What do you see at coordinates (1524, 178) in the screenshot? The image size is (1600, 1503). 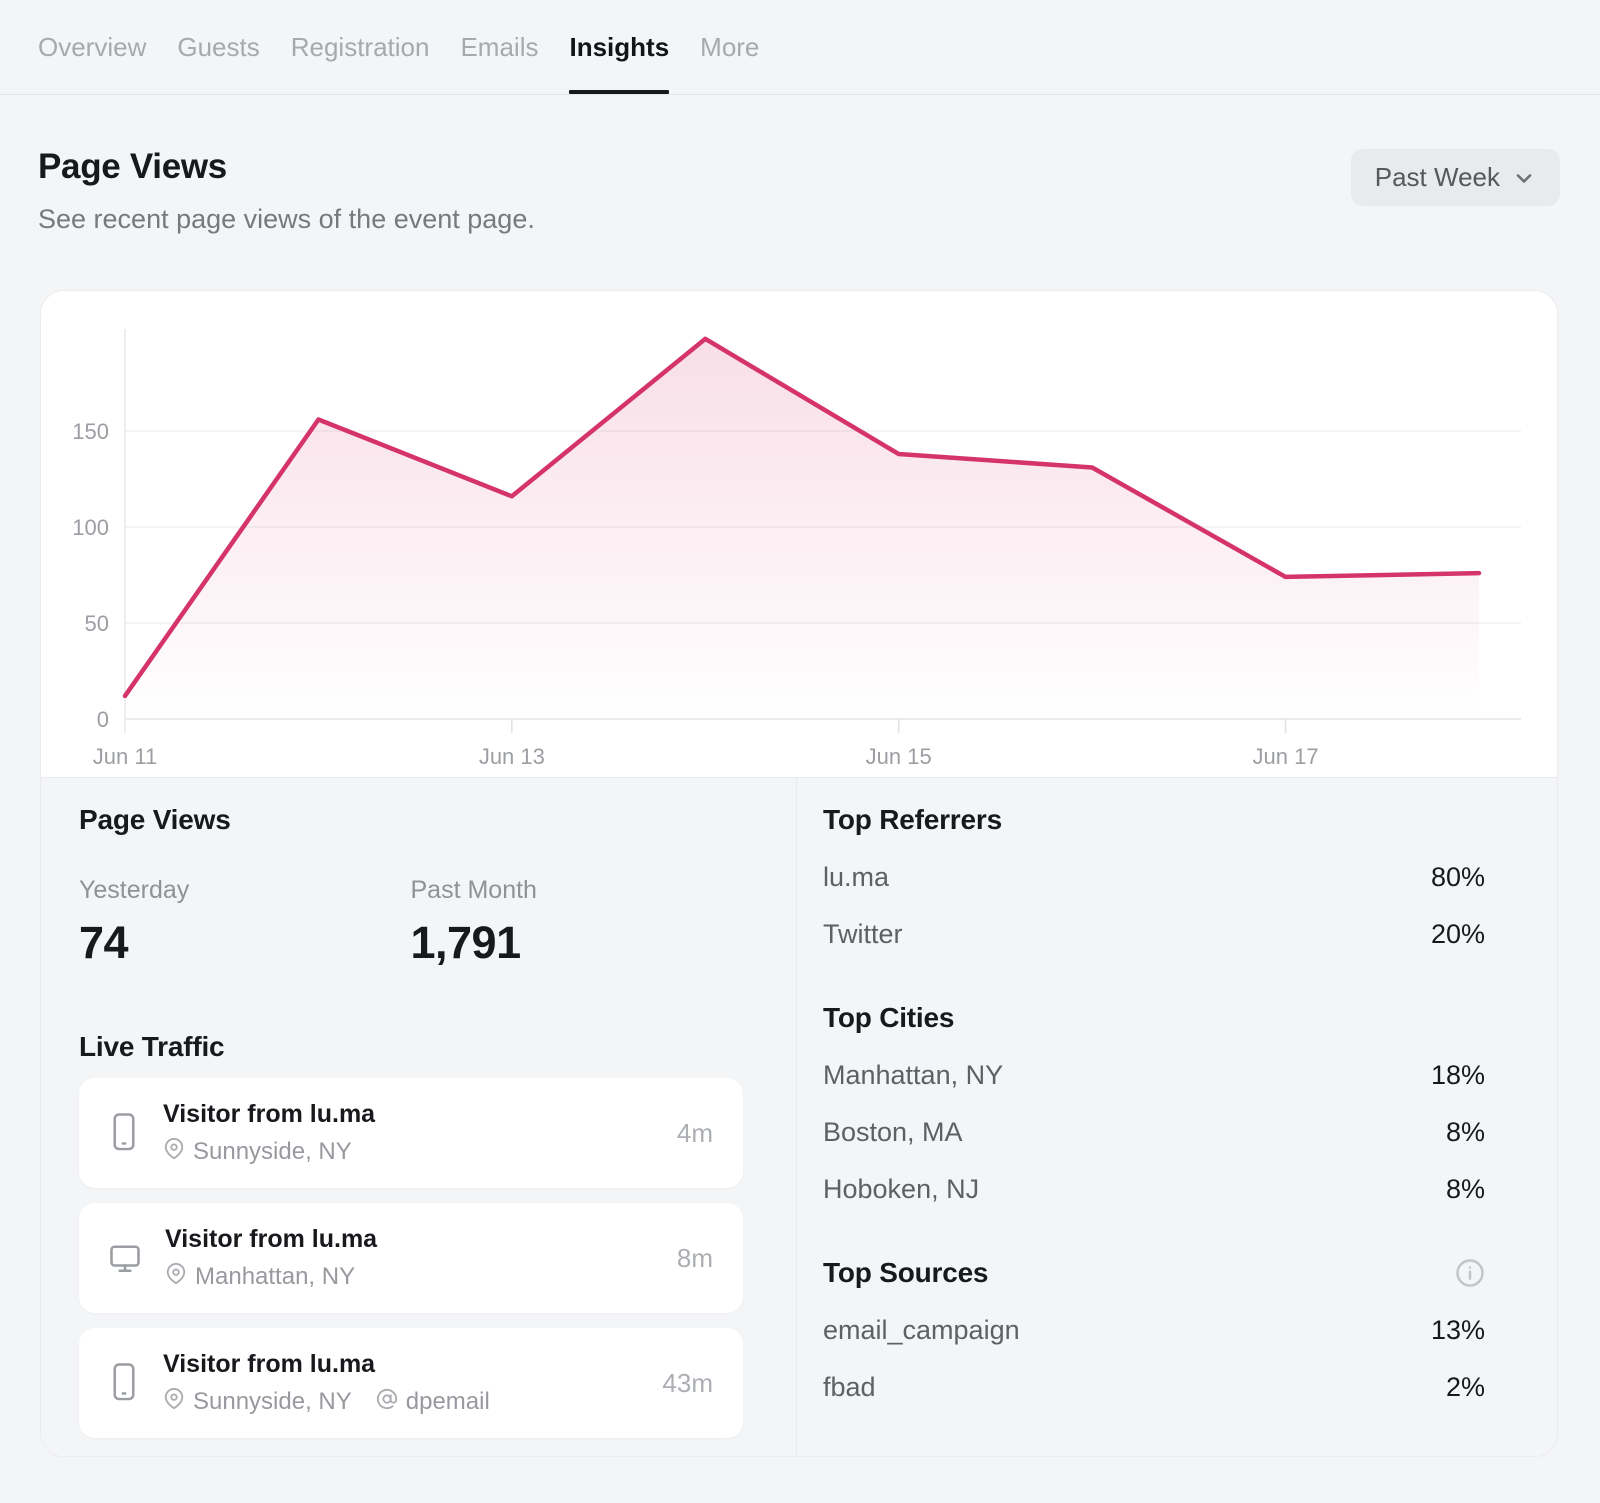 I see `chevron-down-icon` at bounding box center [1524, 178].